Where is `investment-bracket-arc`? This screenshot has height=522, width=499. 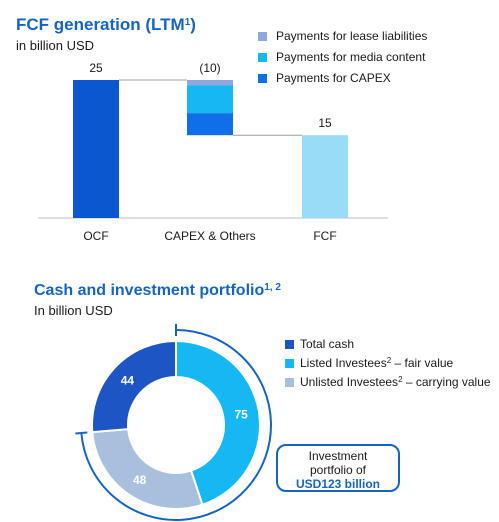 investment-bracket-arc is located at coordinates (176, 425).